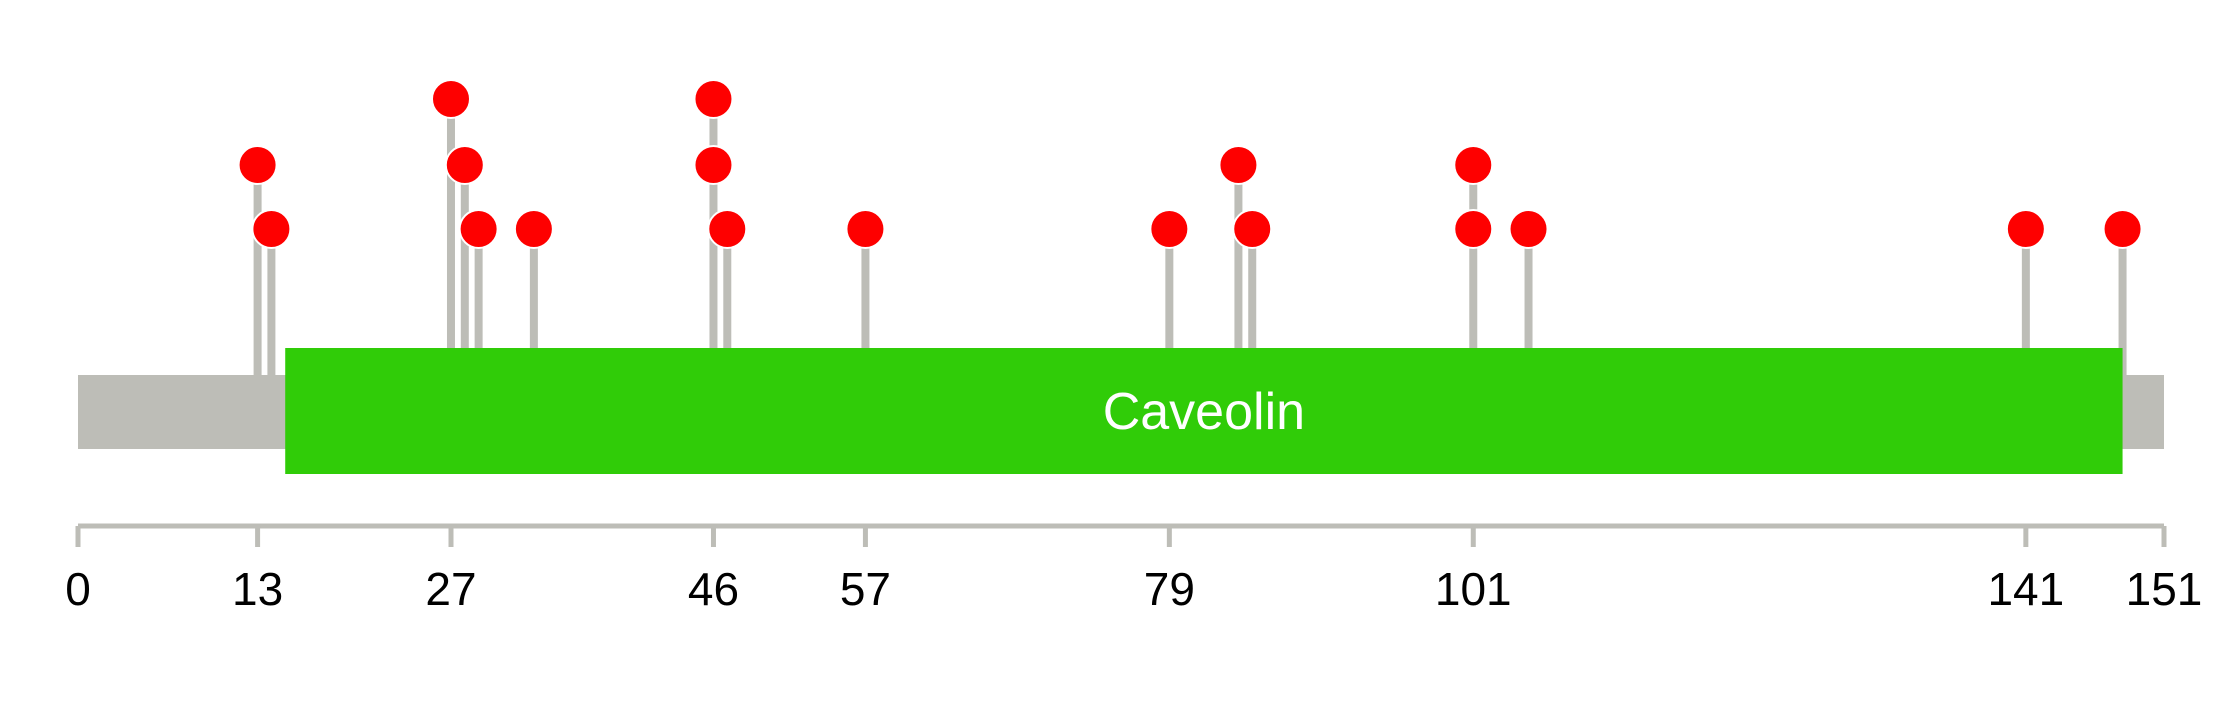 The width and height of the screenshot is (2239, 708). What do you see at coordinates (865, 589) in the screenshot?
I see `tick-label: 57` at bounding box center [865, 589].